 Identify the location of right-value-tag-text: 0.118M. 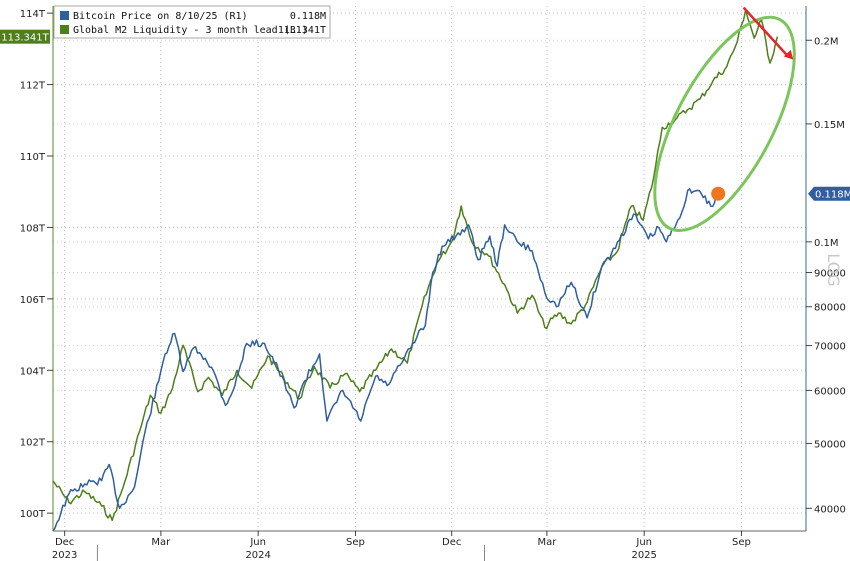
(832, 195).